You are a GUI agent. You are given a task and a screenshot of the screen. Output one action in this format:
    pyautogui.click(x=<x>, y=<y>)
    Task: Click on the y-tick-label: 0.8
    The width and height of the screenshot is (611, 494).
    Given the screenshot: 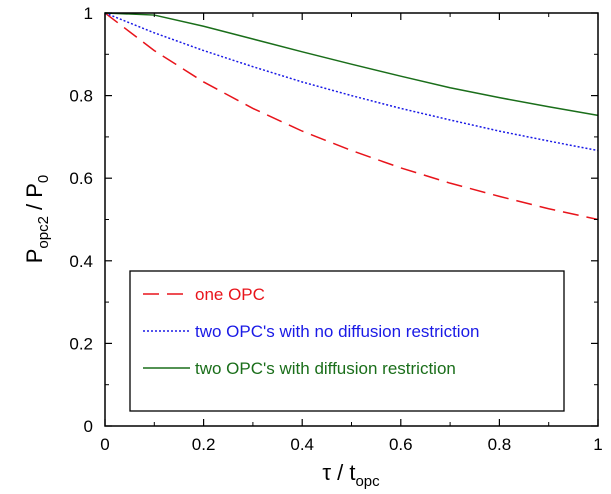 What is the action you would take?
    pyautogui.click(x=81, y=96)
    